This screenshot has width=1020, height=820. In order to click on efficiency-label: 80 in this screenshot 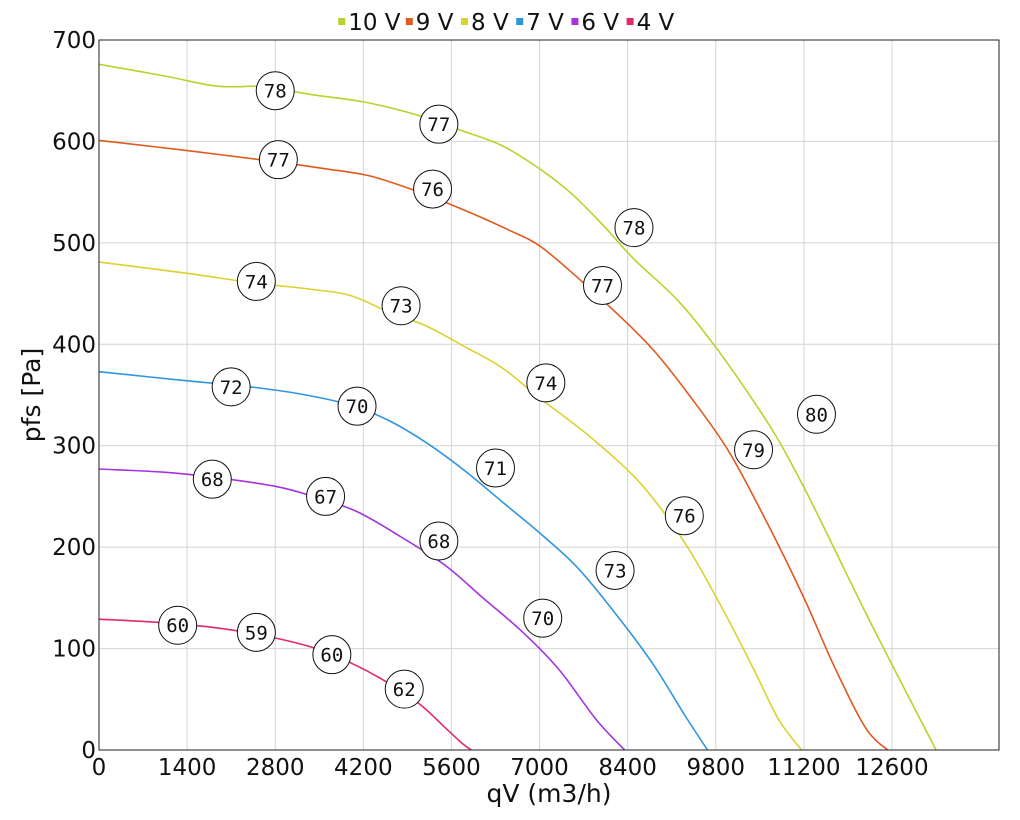, I will do `click(816, 415)`.